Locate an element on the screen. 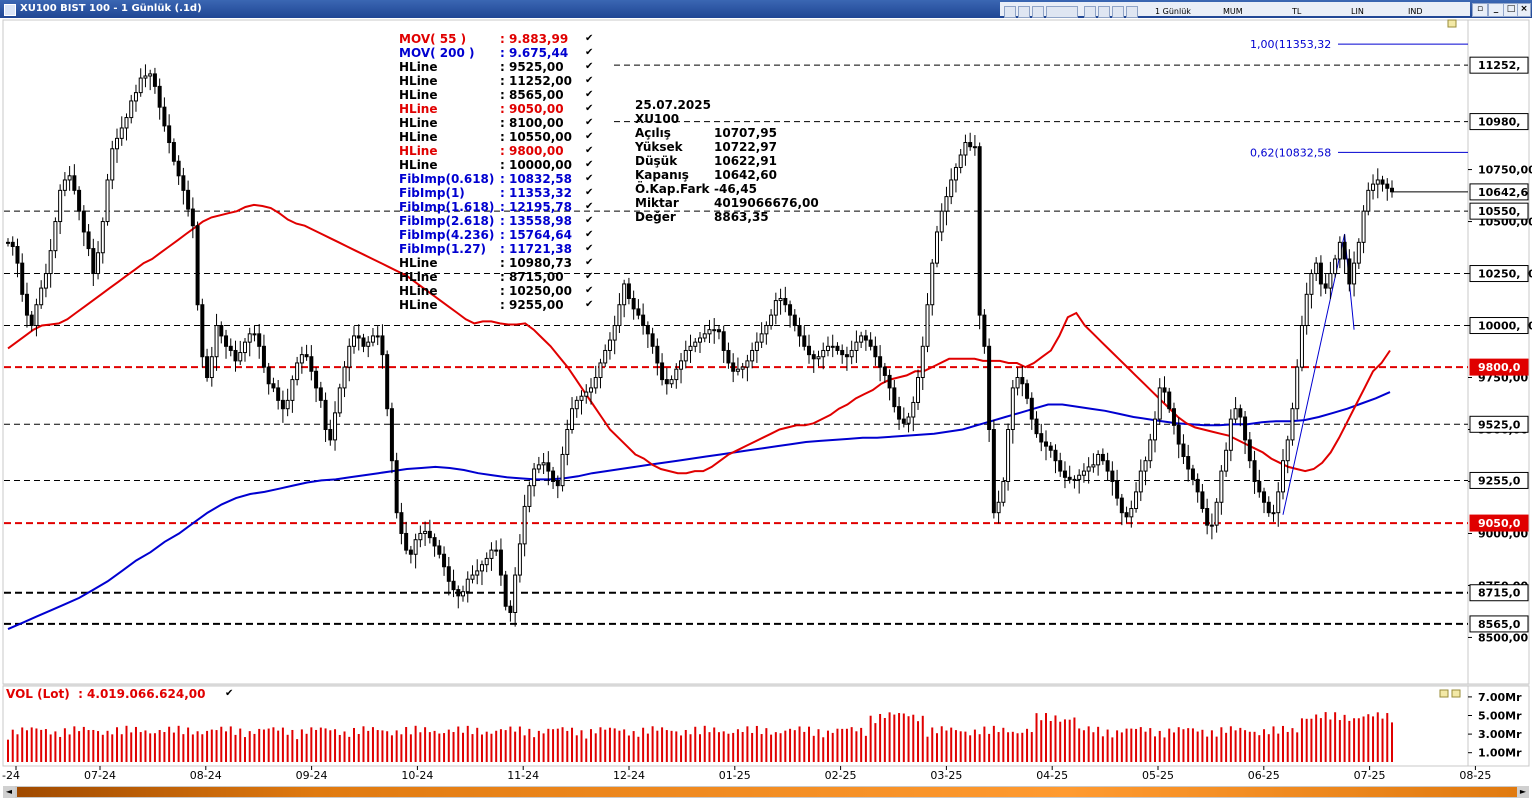 The width and height of the screenshot is (1532, 802). legend-row: FibImp(1): 11353,32 ✔ is located at coordinates (499, 193).